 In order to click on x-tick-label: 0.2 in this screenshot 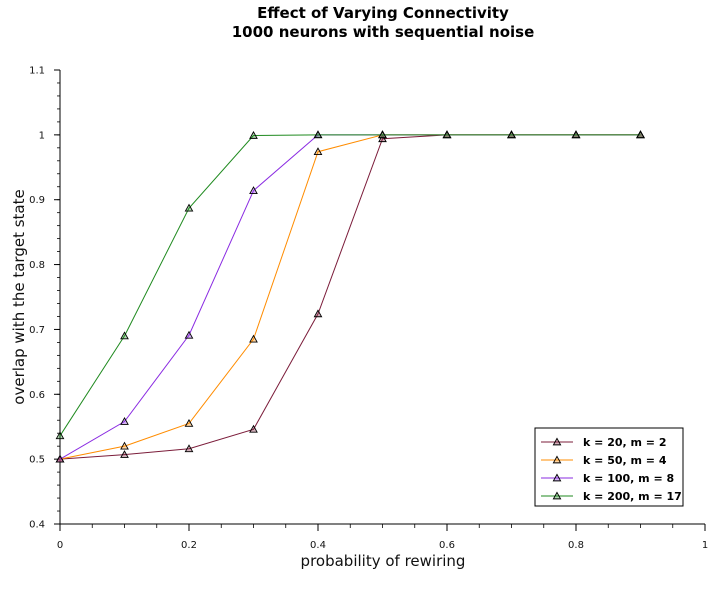, I will do `click(189, 545)`.